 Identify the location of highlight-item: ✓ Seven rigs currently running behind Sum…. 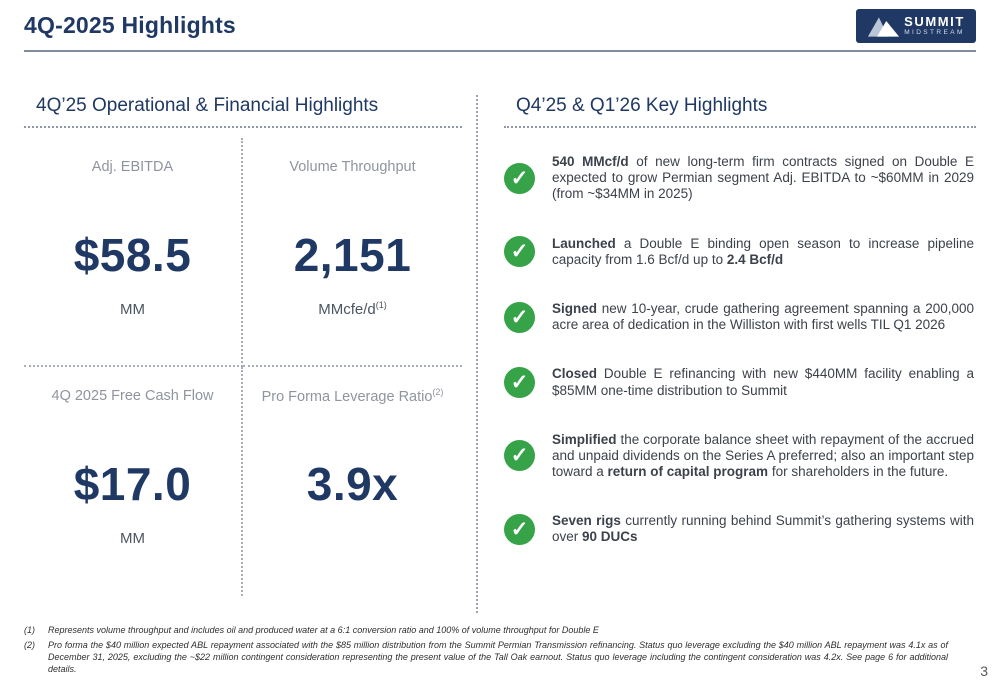
(739, 529).